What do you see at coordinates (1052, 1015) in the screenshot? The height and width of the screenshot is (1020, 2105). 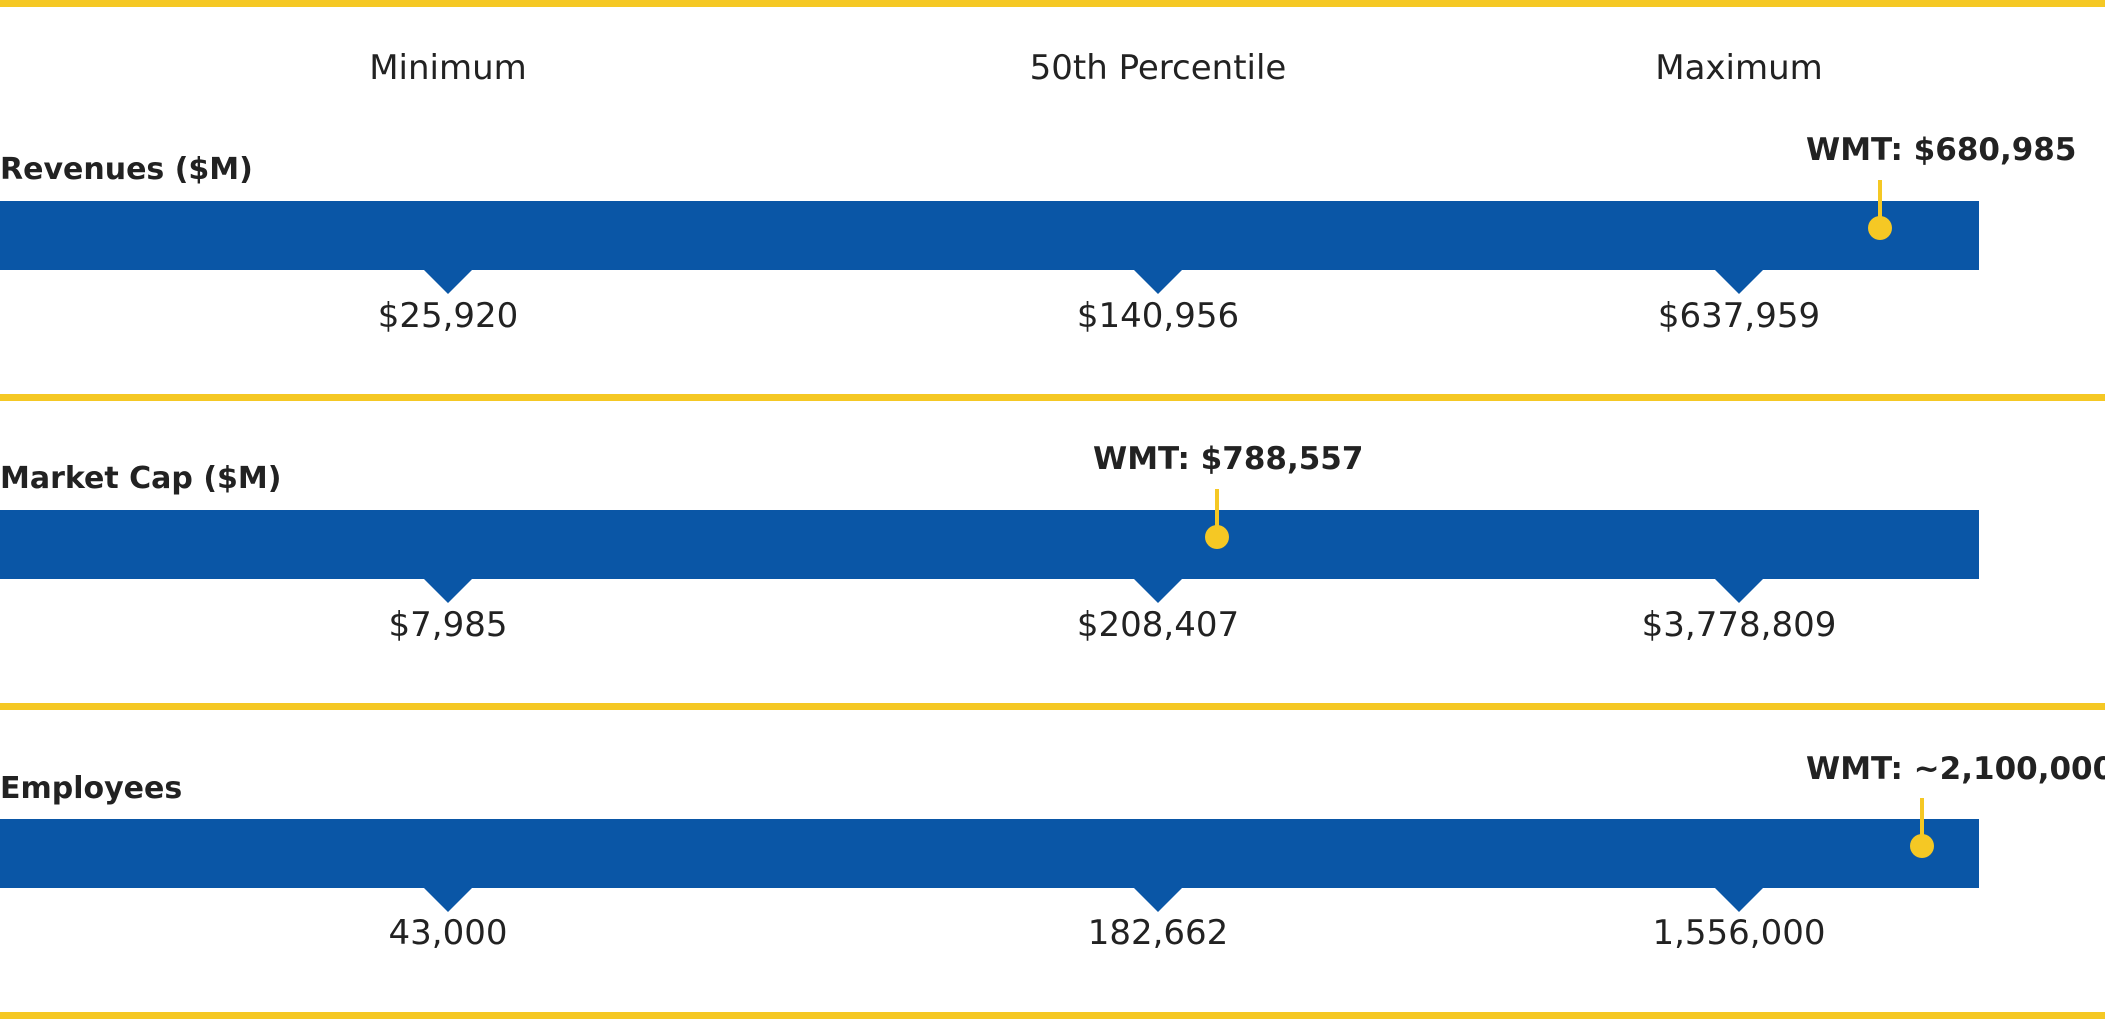 I see `bottom-divider` at bounding box center [1052, 1015].